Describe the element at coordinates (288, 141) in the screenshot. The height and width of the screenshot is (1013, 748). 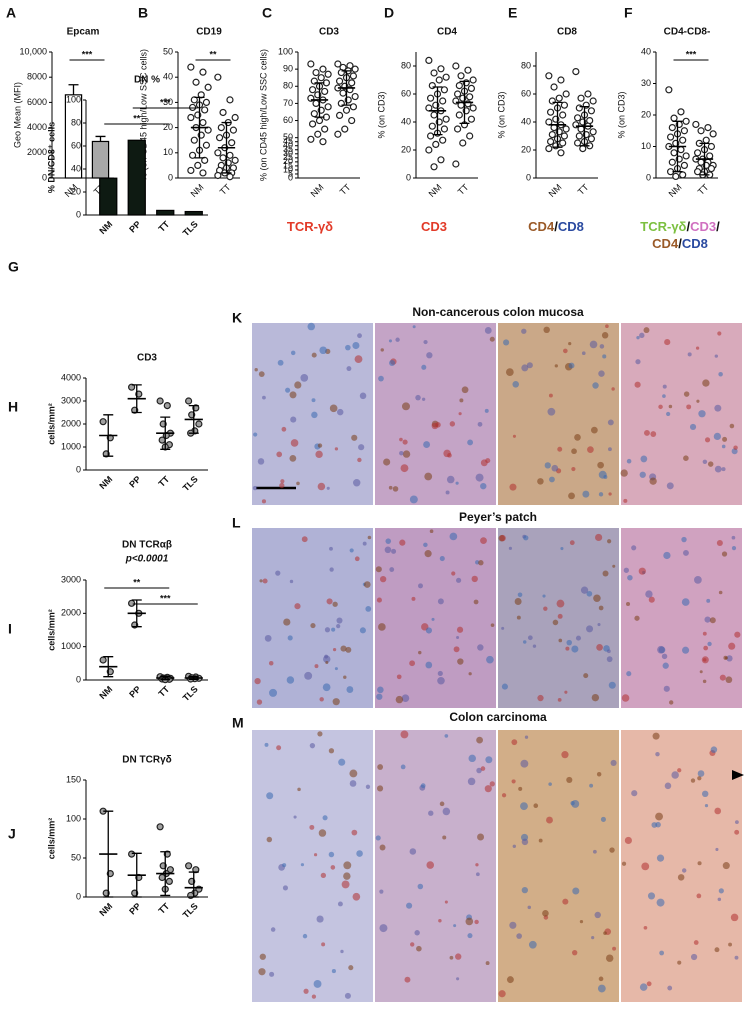
I see `y-tick-label: 45` at that location.